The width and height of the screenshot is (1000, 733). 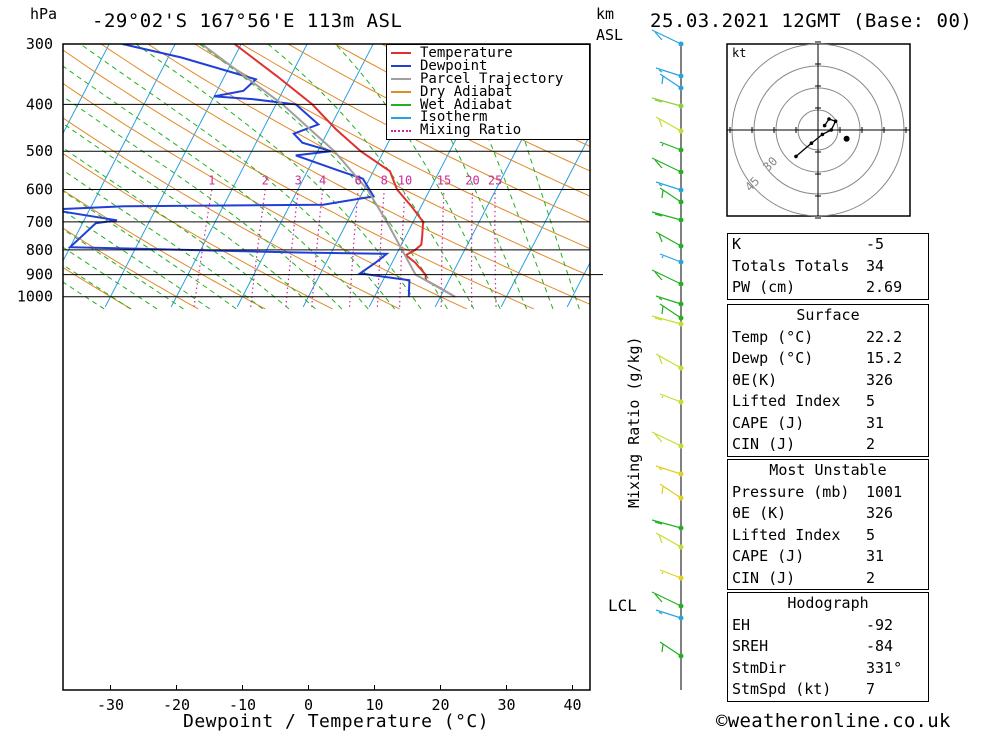 What do you see at coordinates (871, 689) in the screenshot?
I see `index-value: 7` at bounding box center [871, 689].